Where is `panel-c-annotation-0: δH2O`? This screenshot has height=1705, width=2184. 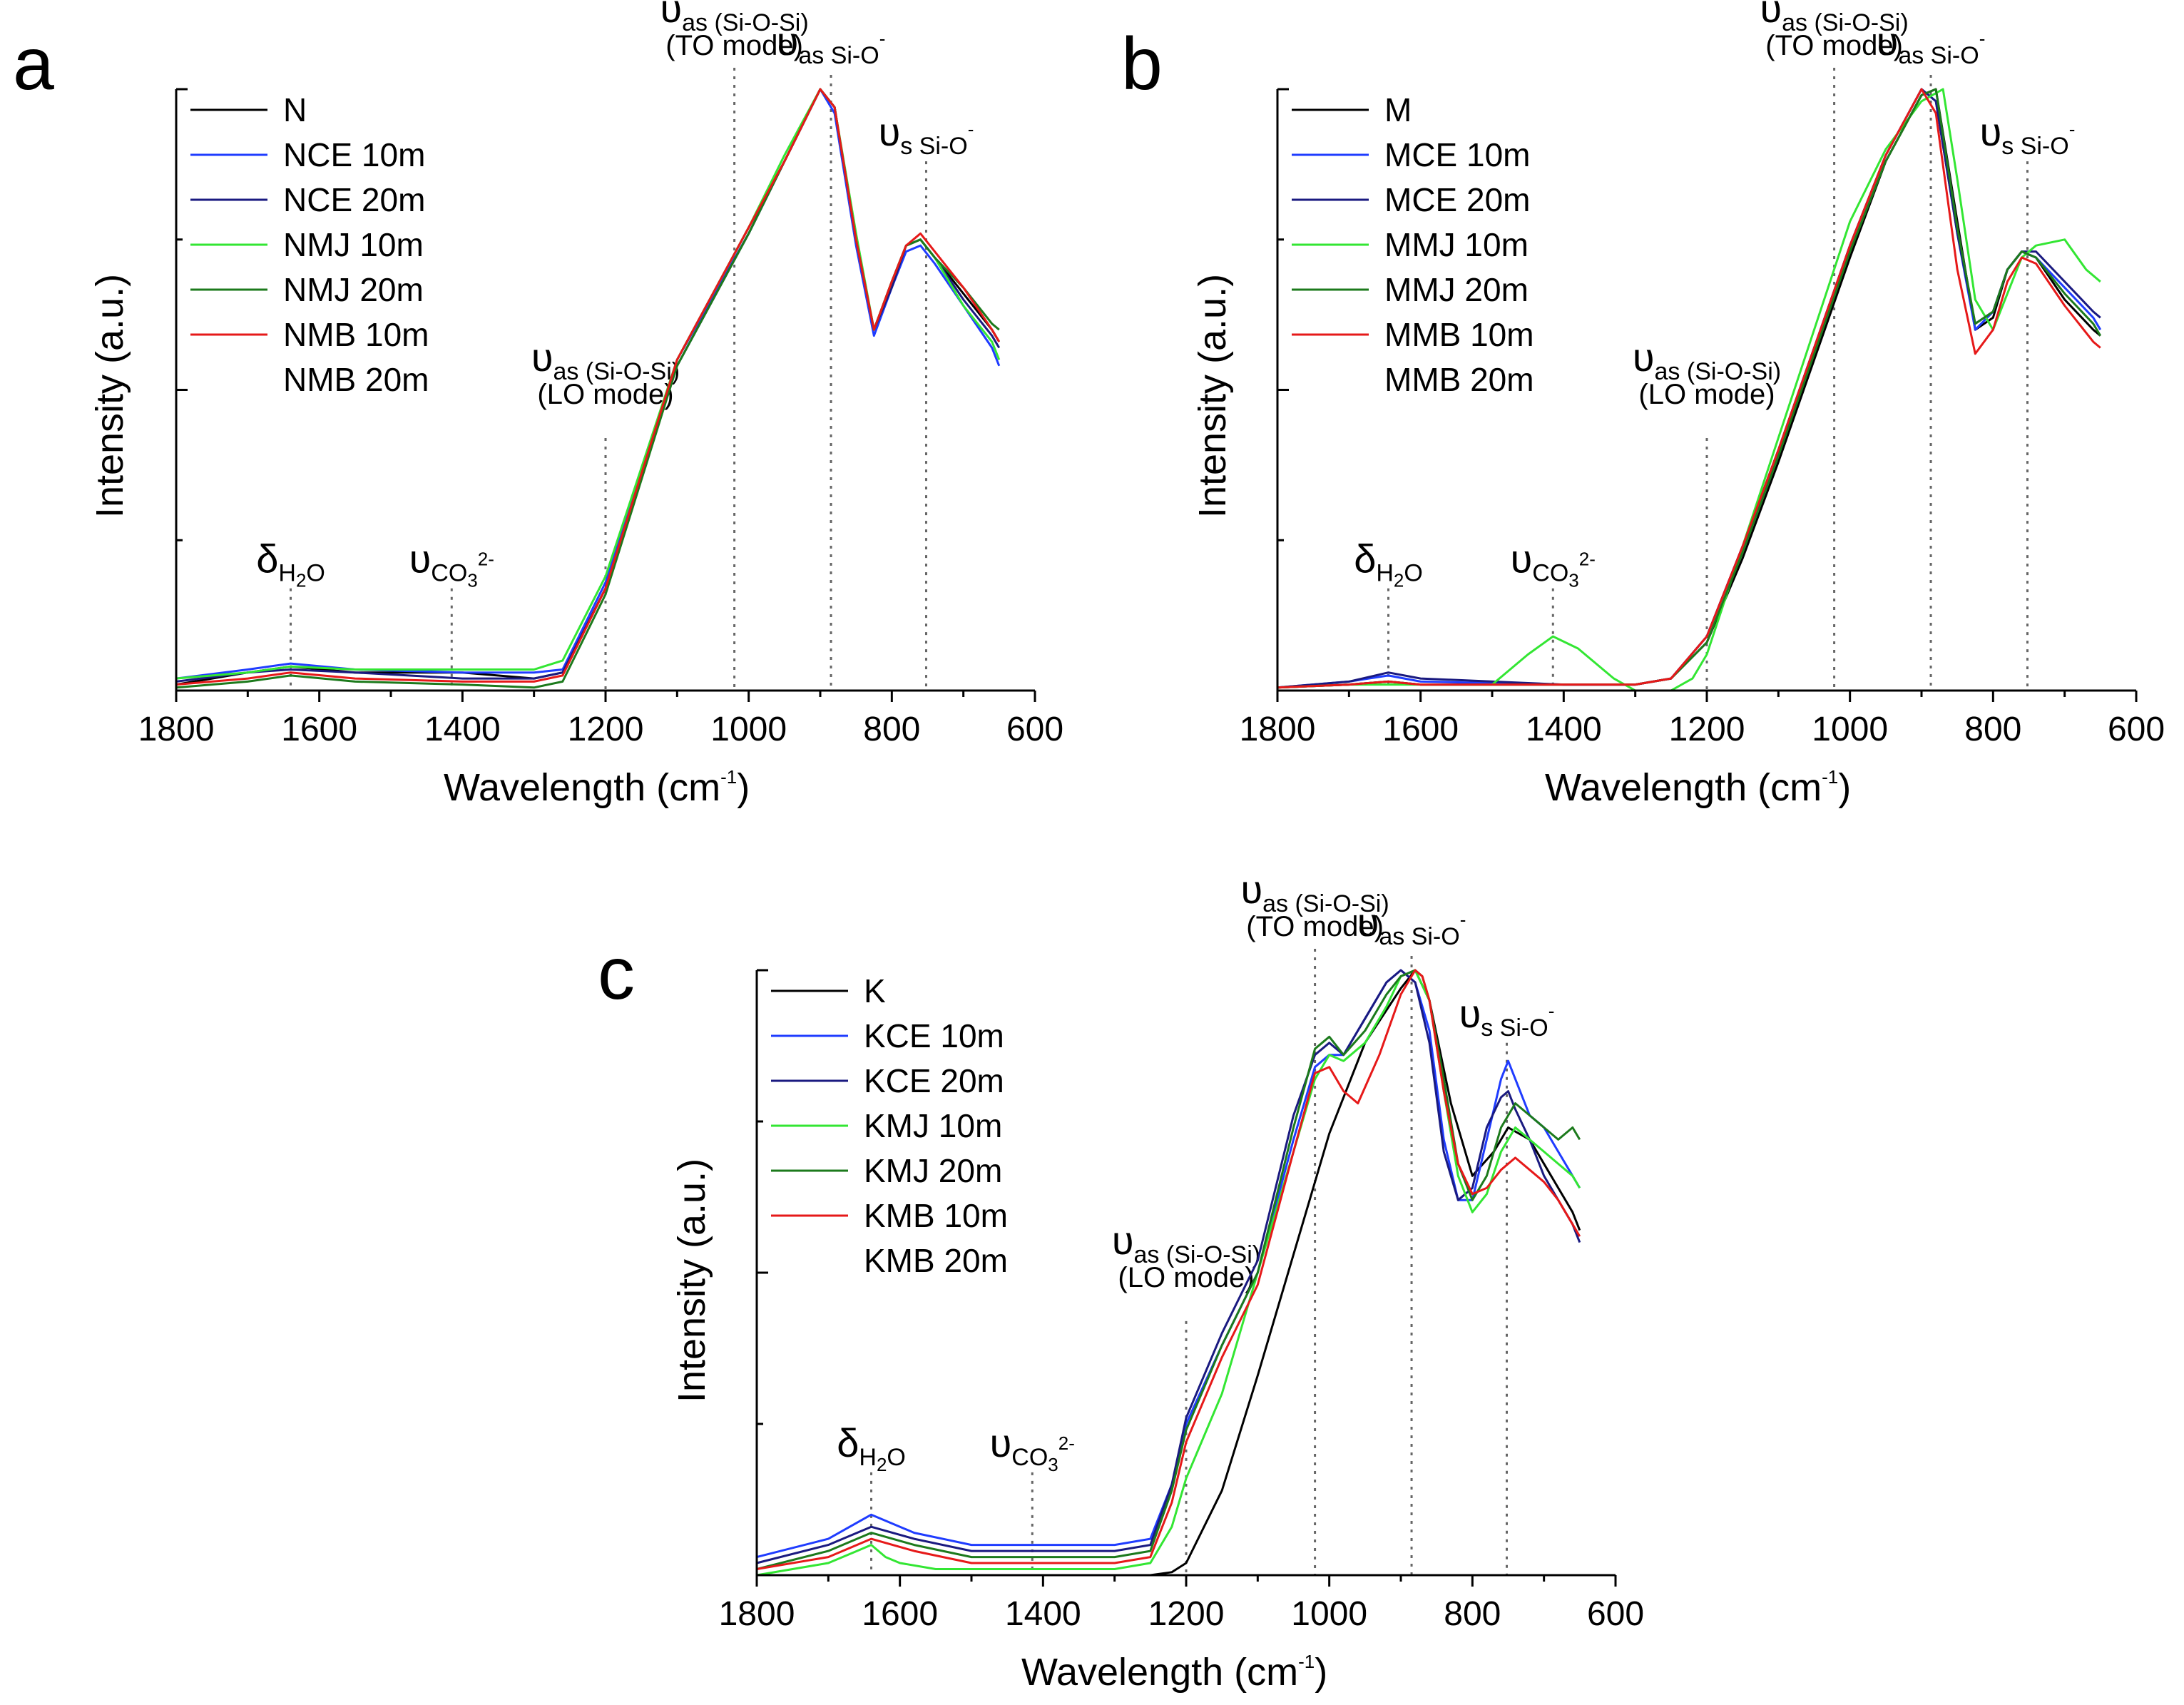 panel-c-annotation-0: δH2O is located at coordinates (871, 1498).